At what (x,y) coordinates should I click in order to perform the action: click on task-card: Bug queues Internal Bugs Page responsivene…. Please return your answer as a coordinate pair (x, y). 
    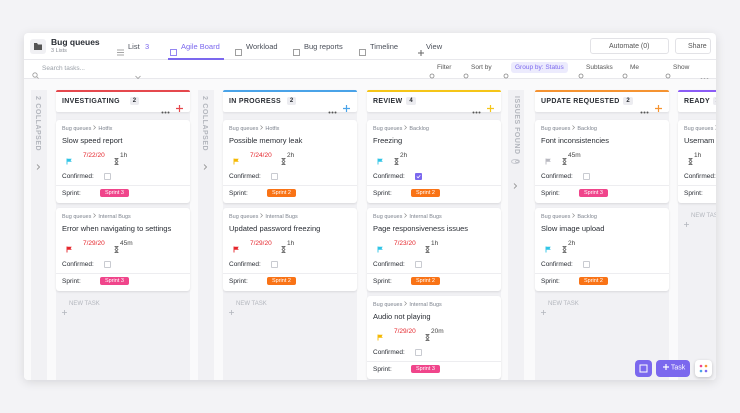
    Looking at the image, I should click on (434, 249).